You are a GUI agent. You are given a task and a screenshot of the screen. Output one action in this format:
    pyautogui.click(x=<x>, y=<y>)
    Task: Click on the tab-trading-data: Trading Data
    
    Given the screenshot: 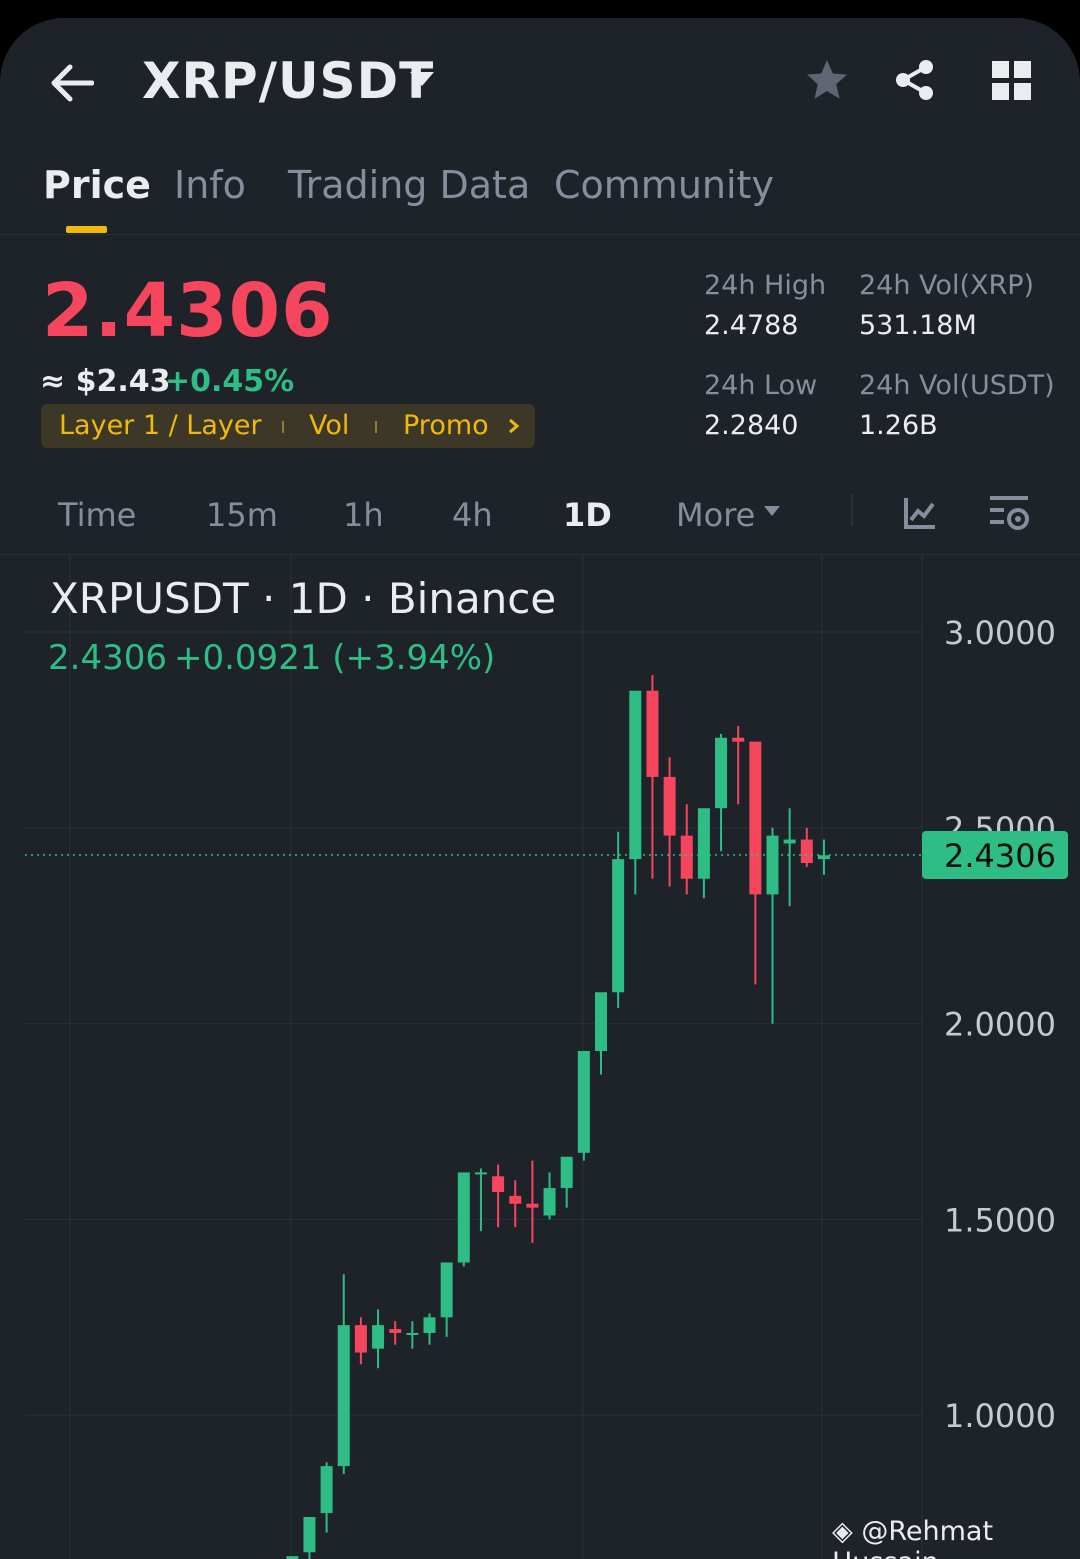 What is the action you would take?
    pyautogui.click(x=409, y=185)
    